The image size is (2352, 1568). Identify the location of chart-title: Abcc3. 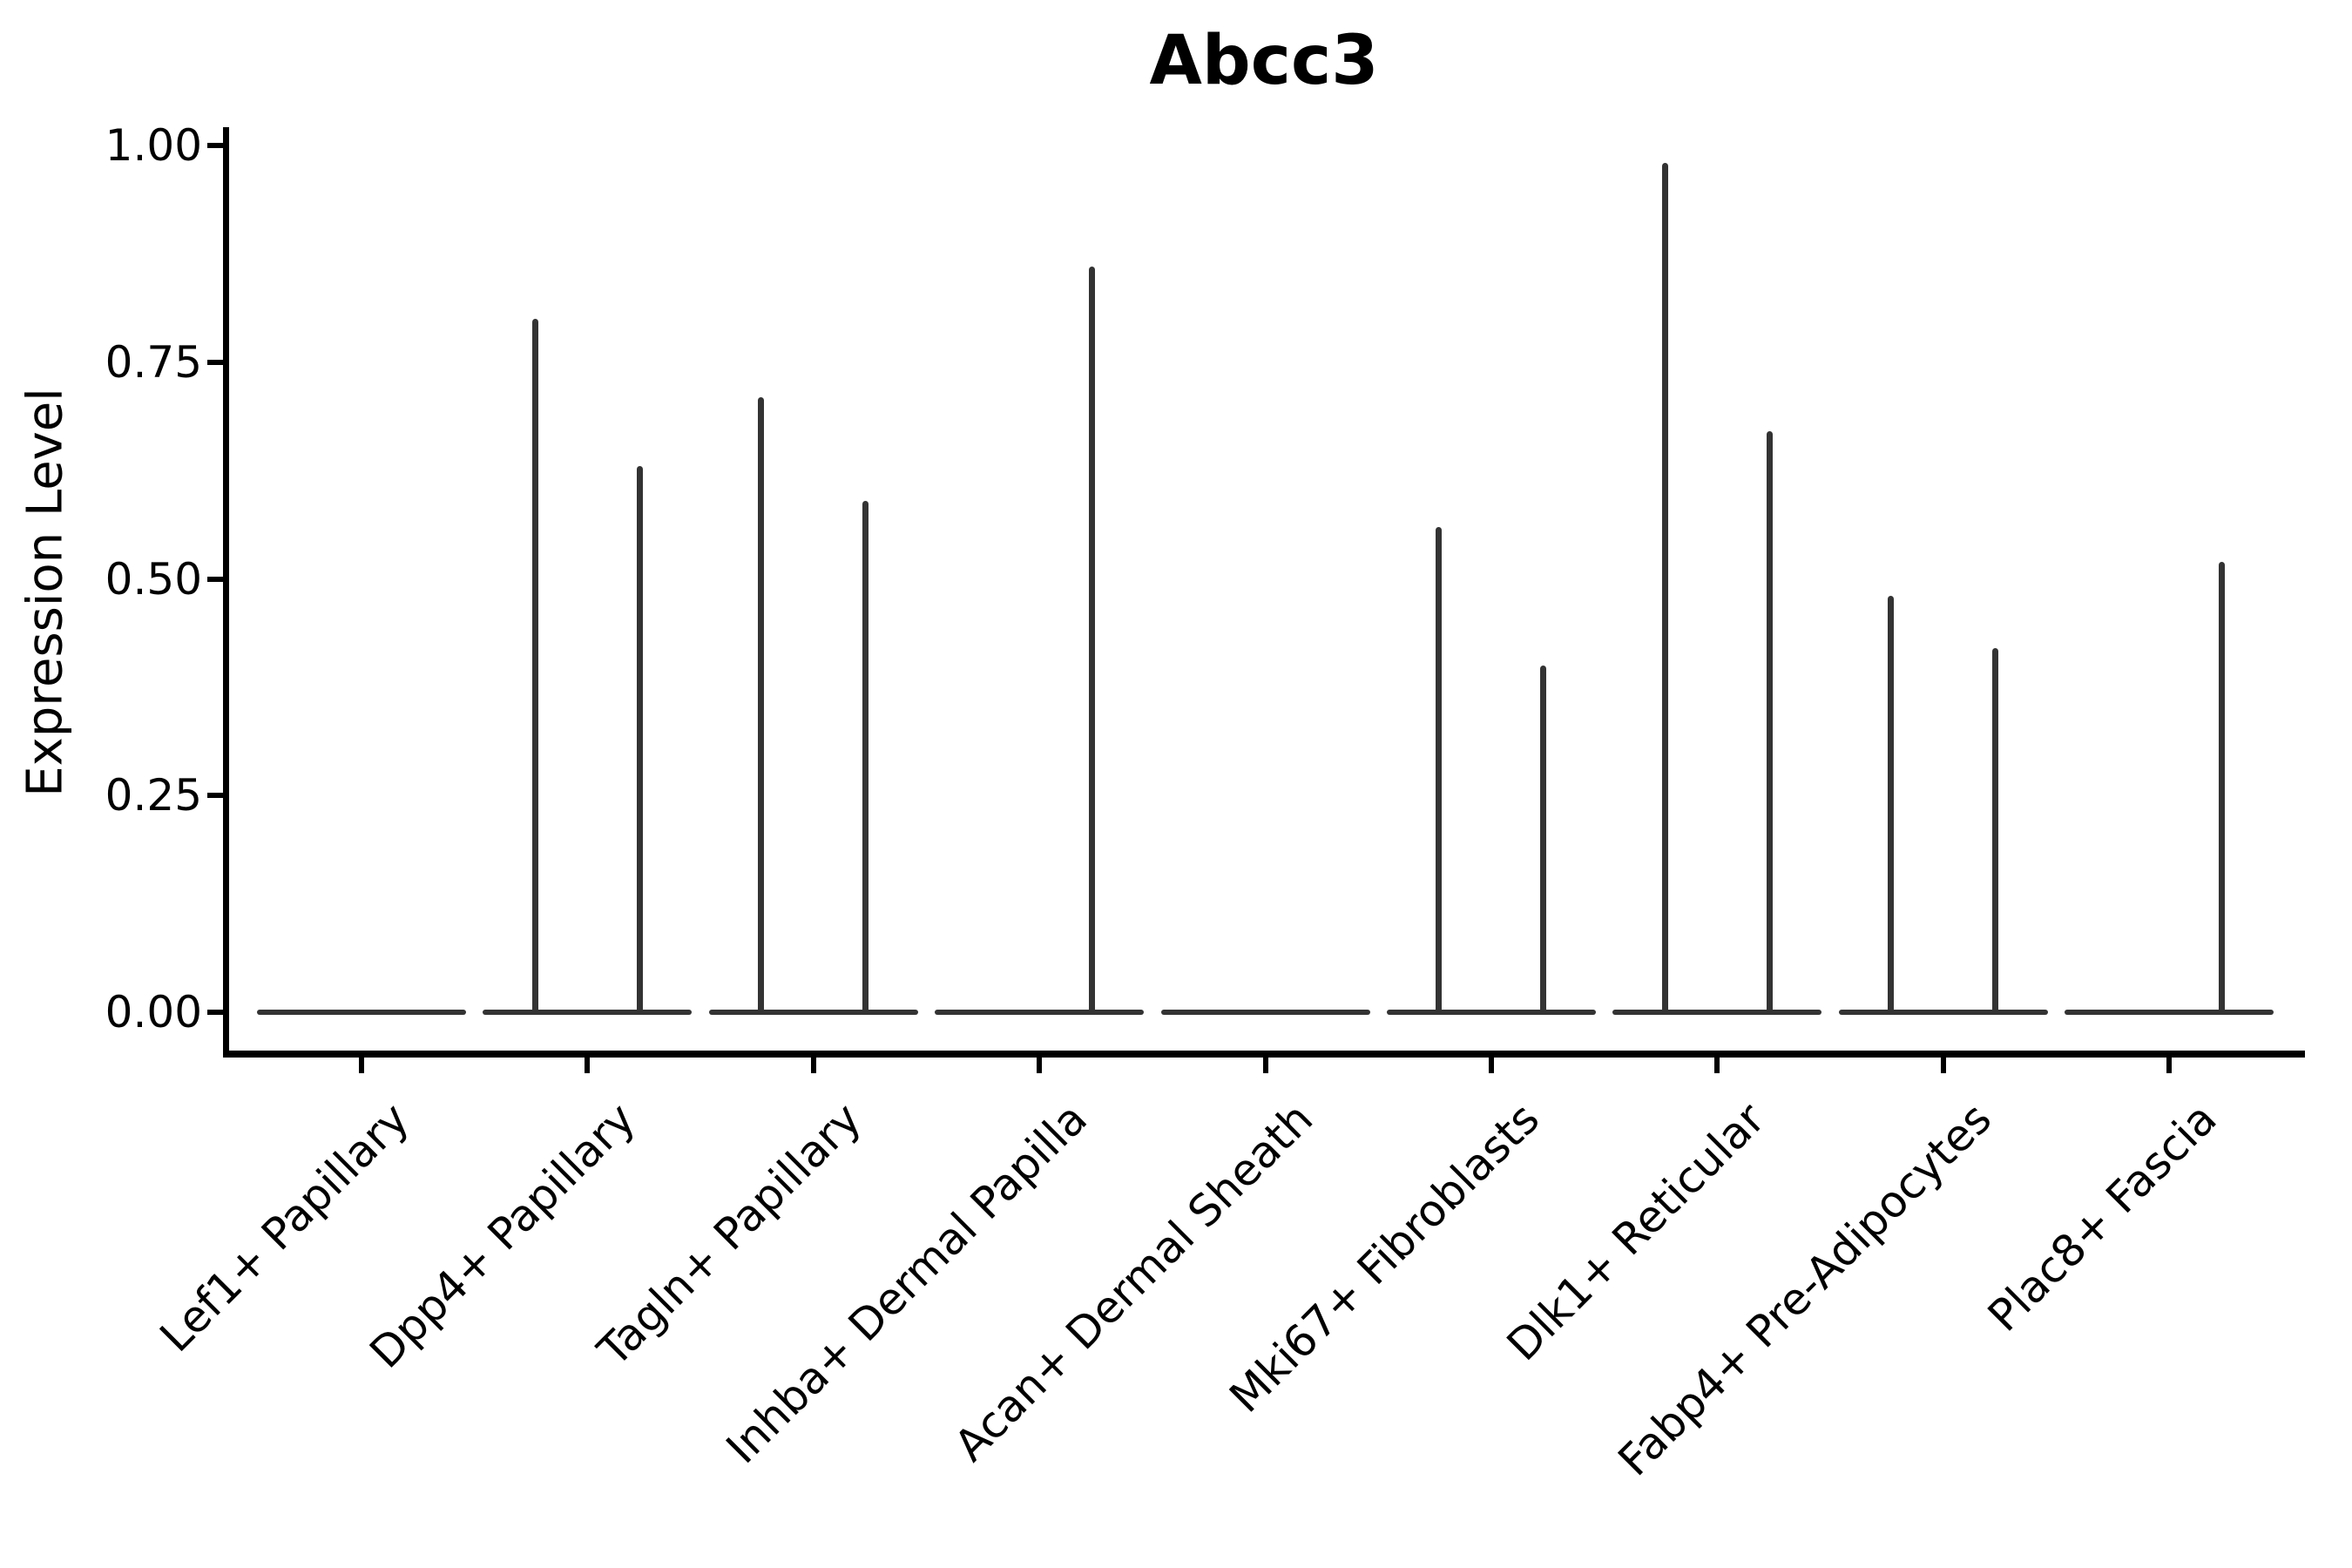
(1264, 61).